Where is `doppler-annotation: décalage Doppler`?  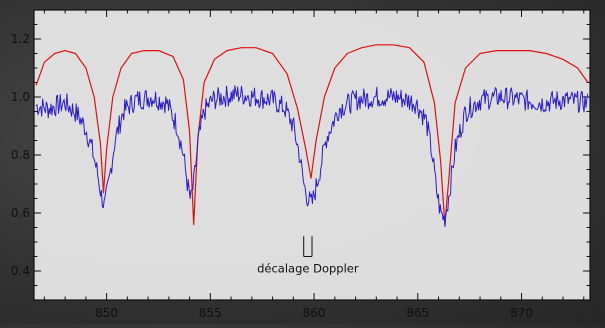 doppler-annotation: décalage Doppler is located at coordinates (308, 256).